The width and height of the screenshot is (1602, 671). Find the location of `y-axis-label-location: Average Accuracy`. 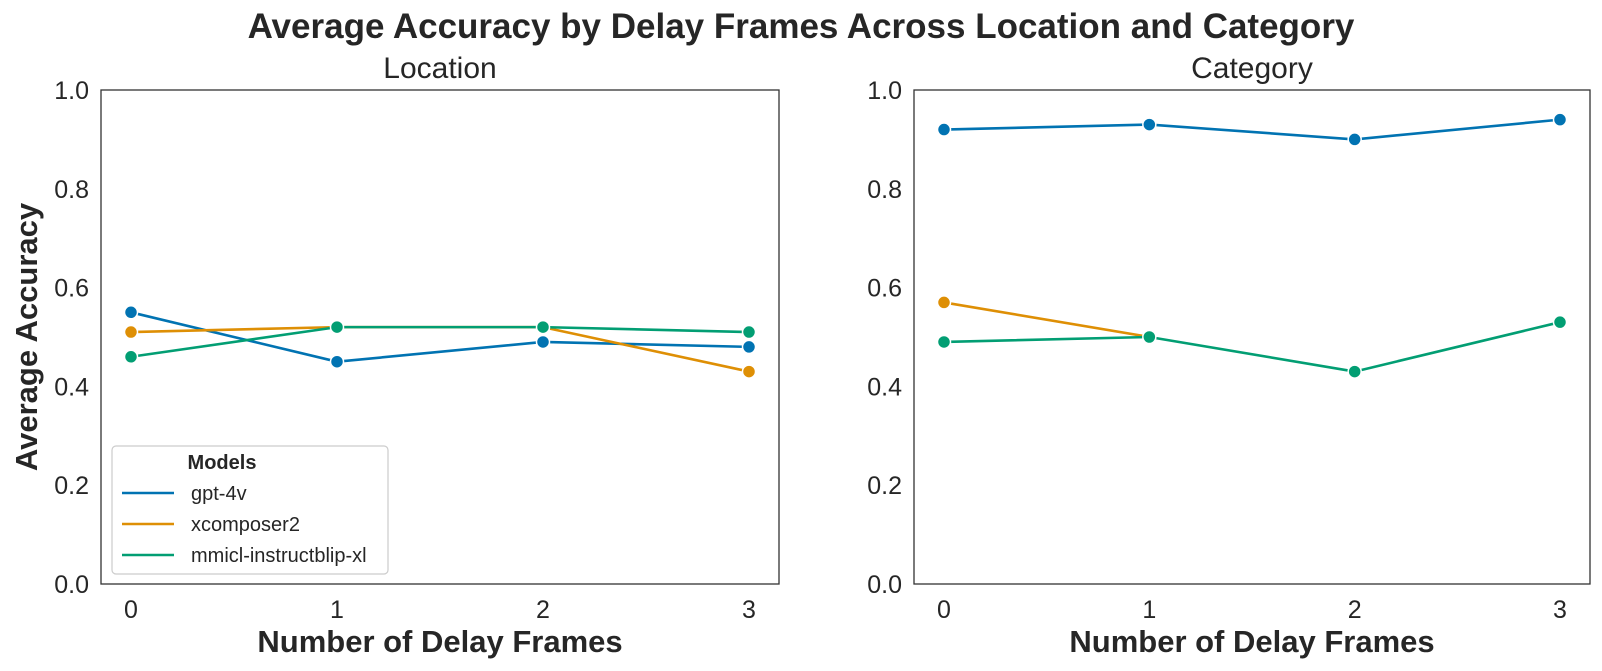

y-axis-label-location: Average Accuracy is located at coordinates (26, 336).